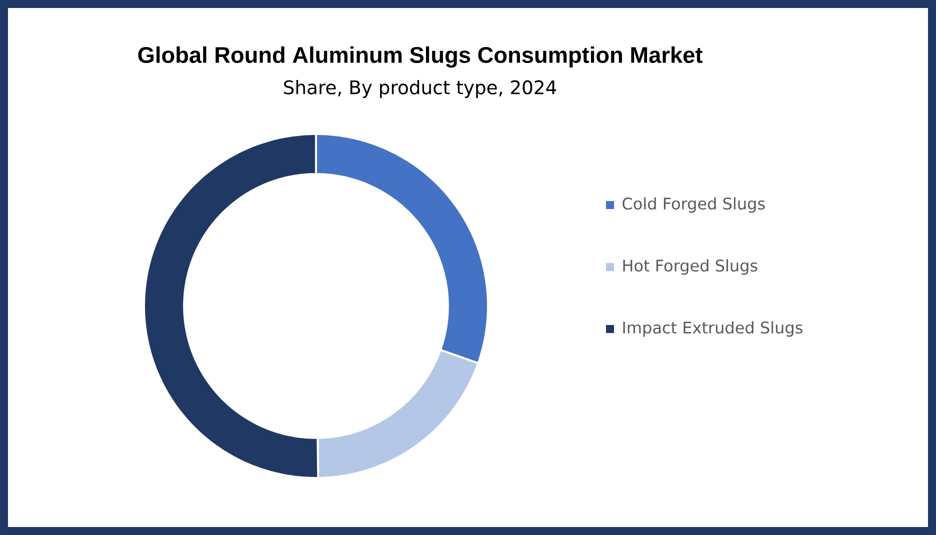  Describe the element at coordinates (690, 267) in the screenshot. I see `legend-label: Hot Forged Slugs` at that location.